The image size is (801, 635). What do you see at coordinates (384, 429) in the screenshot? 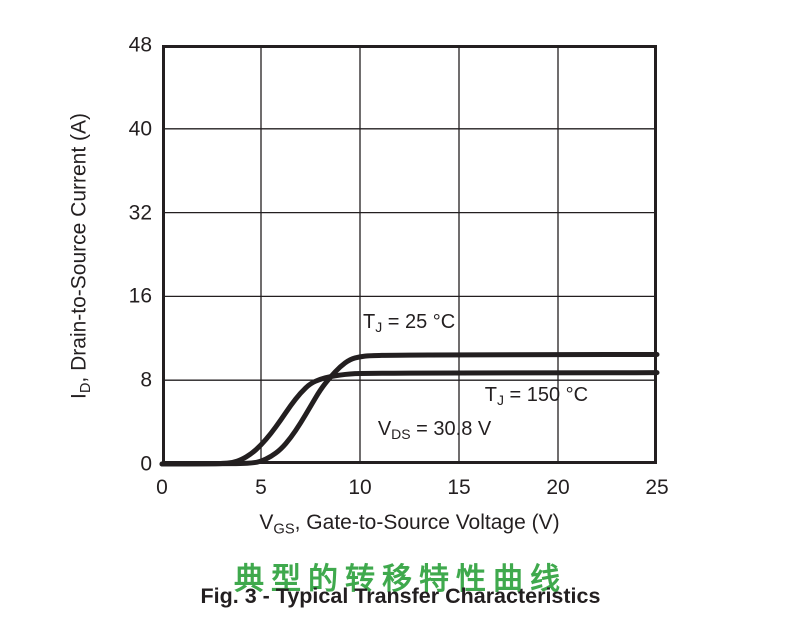
I see `annotation-symbol: V` at bounding box center [384, 429].